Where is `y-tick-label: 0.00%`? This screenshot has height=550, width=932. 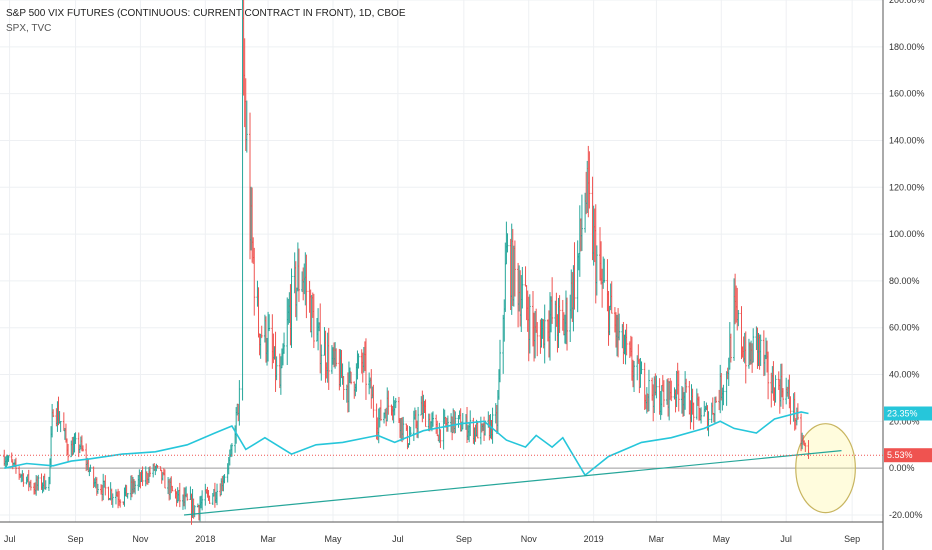 y-tick-label: 0.00% is located at coordinates (902, 468).